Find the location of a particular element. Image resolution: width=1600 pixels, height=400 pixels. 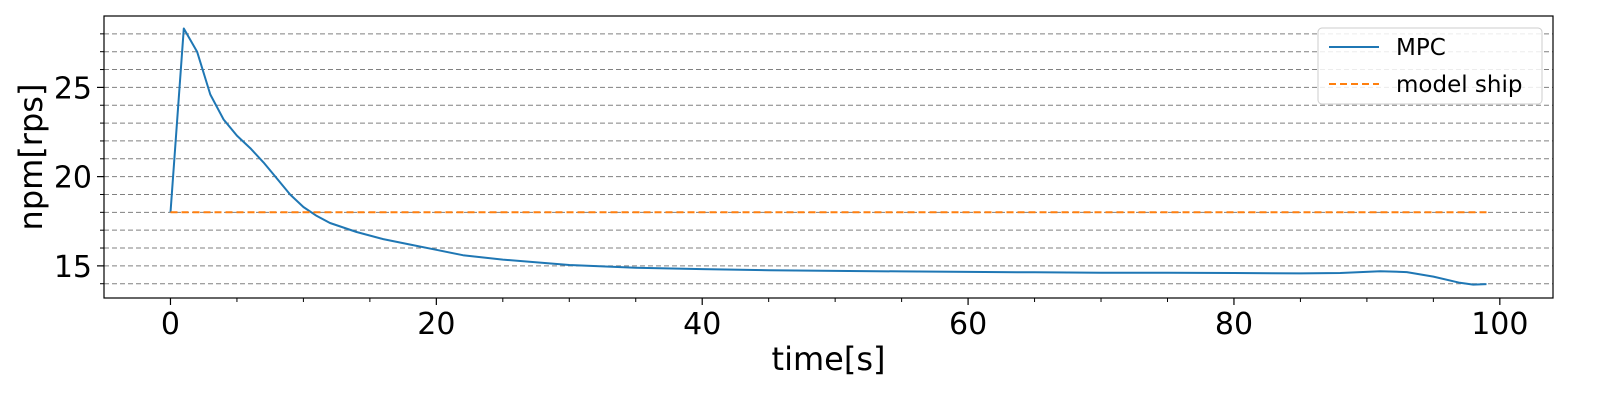

legend-model-ship-label: model ship is located at coordinates (1459, 85).